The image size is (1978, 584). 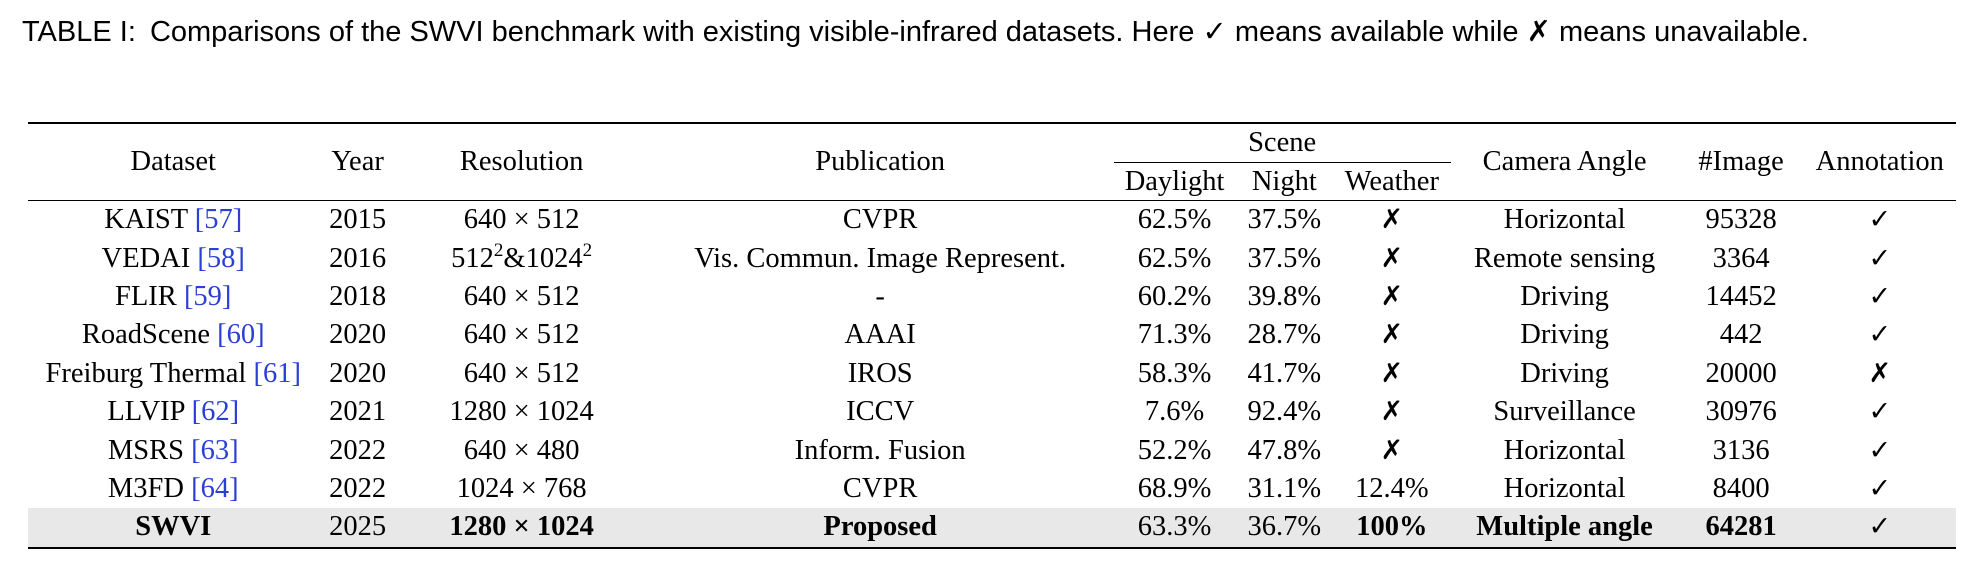 I want to click on night-cell: 41.7%, so click(x=1284, y=374).